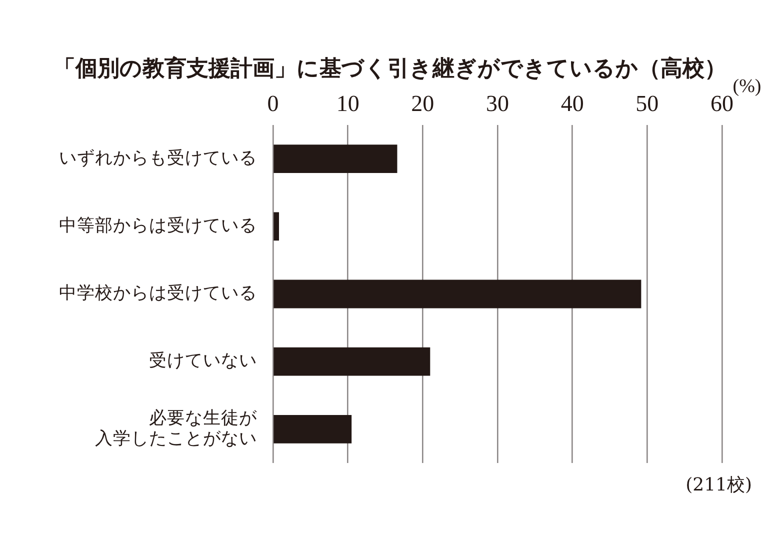 This screenshot has height=540, width=780. What do you see at coordinates (158, 294) in the screenshot?
I see `y-tick-label: 中学校からは受けている` at bounding box center [158, 294].